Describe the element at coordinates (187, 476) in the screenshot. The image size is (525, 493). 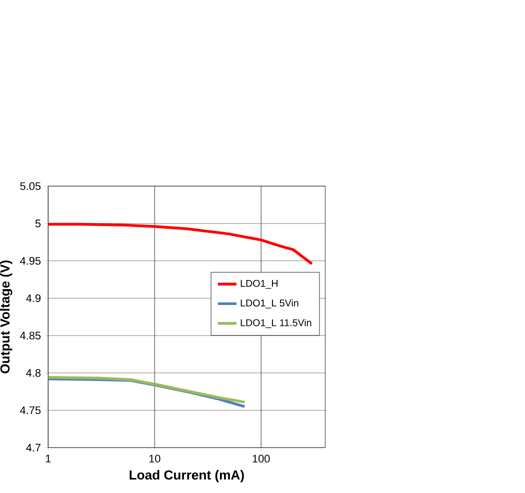
I see `x-axis-title: Load Current (mA)` at that location.